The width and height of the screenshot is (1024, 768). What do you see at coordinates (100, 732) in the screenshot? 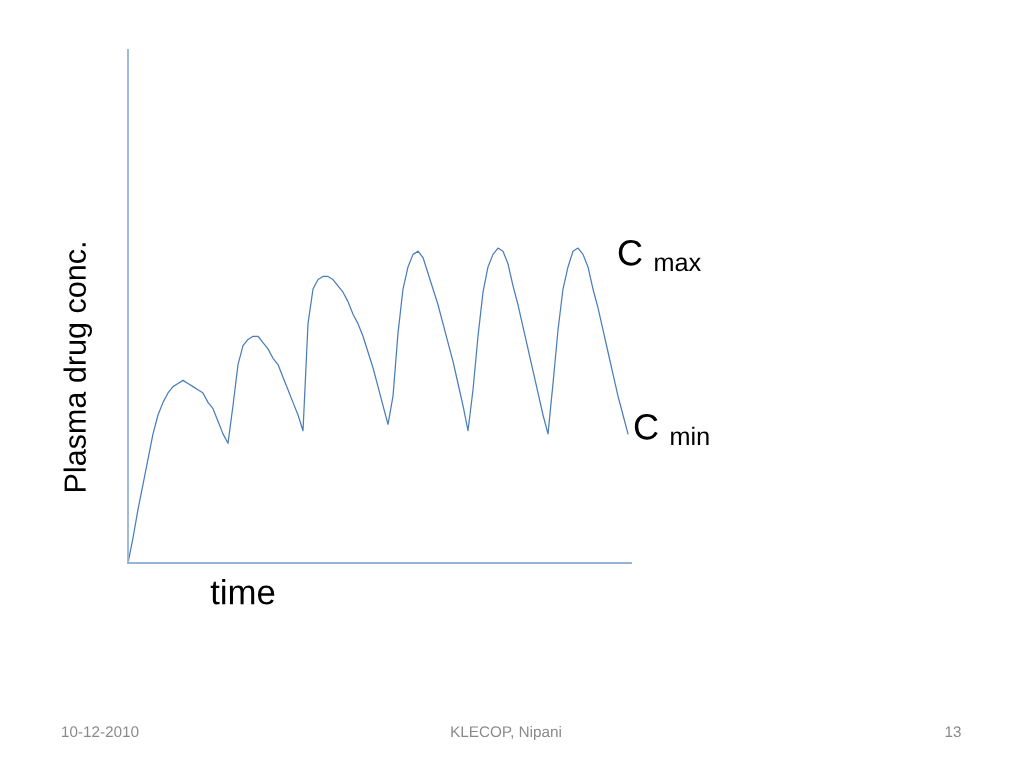
I see `text: 10-12-2010` at bounding box center [100, 732].